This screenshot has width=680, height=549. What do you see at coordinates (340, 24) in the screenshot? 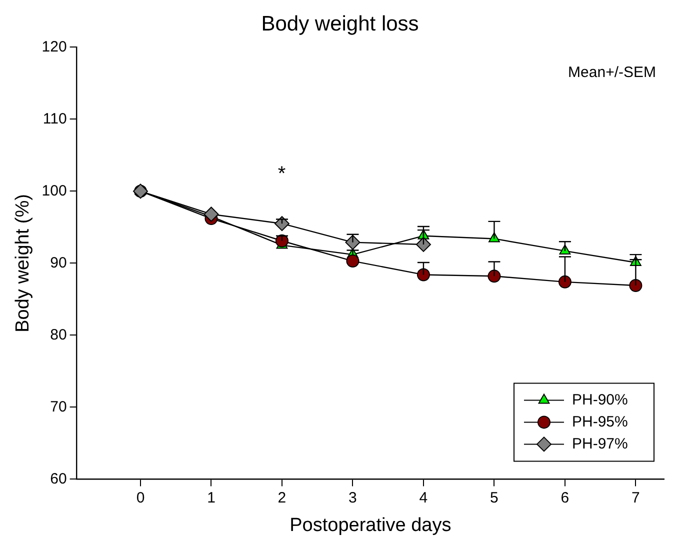
I see `chart-title: Body weight loss` at bounding box center [340, 24].